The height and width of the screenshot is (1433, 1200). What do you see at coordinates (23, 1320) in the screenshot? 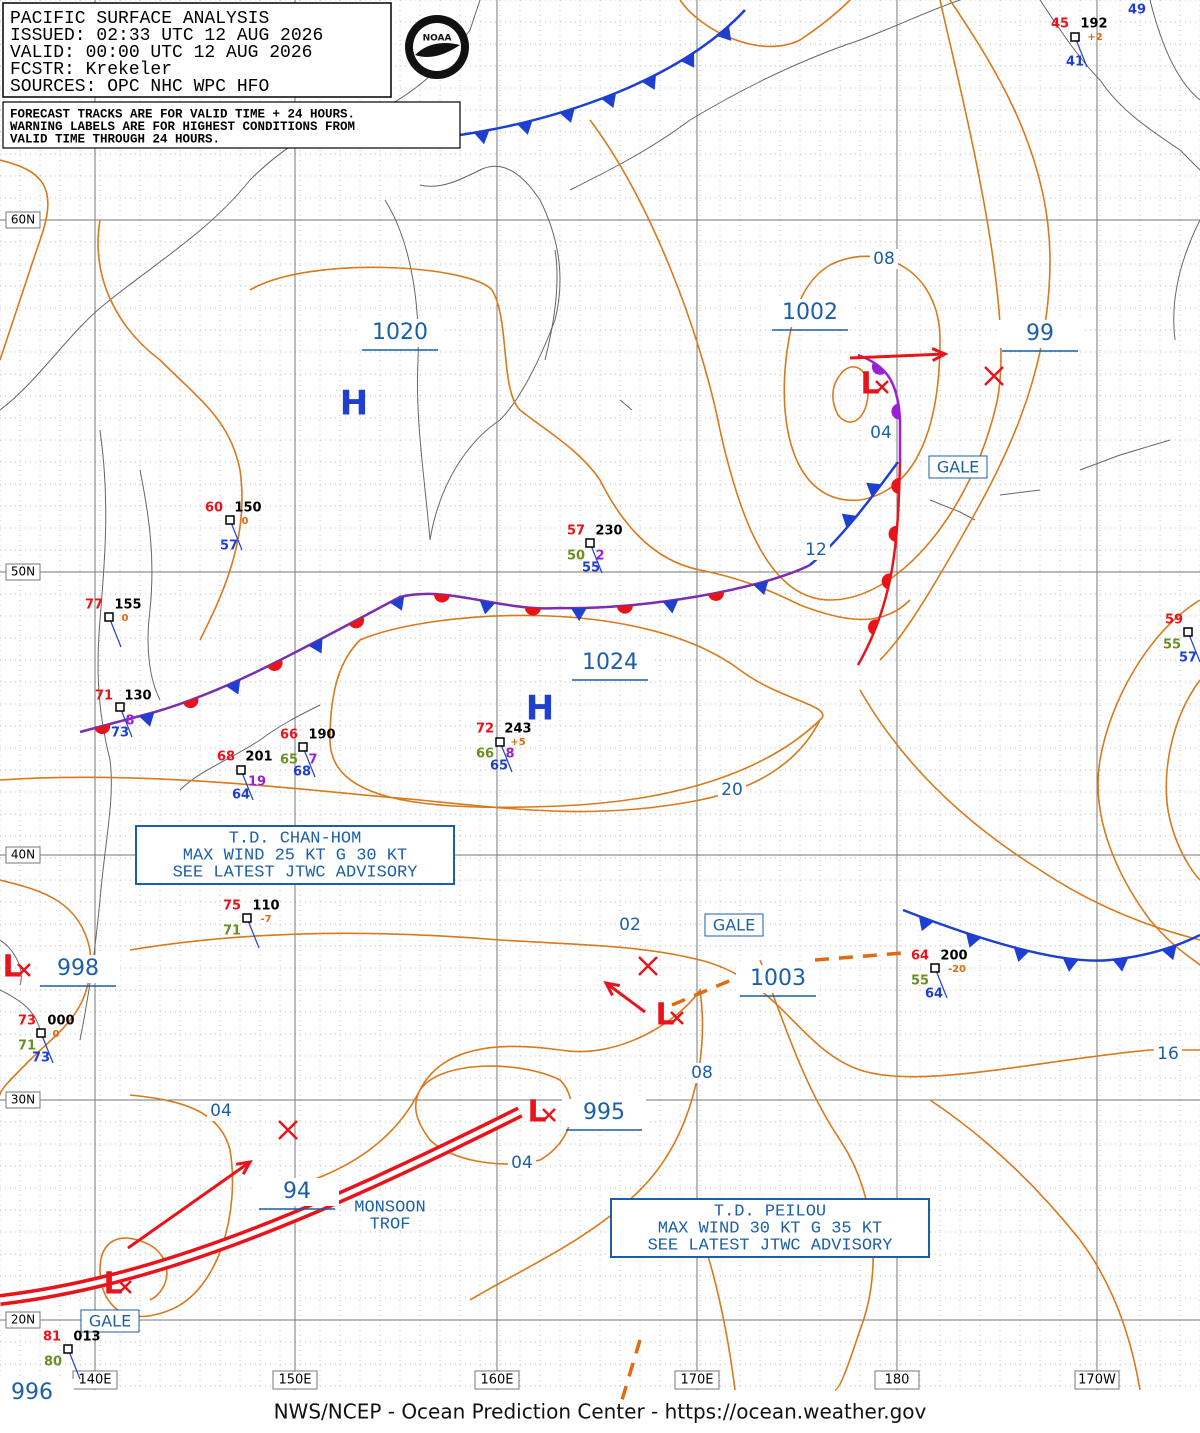
I see `lat-label-box` at bounding box center [23, 1320].